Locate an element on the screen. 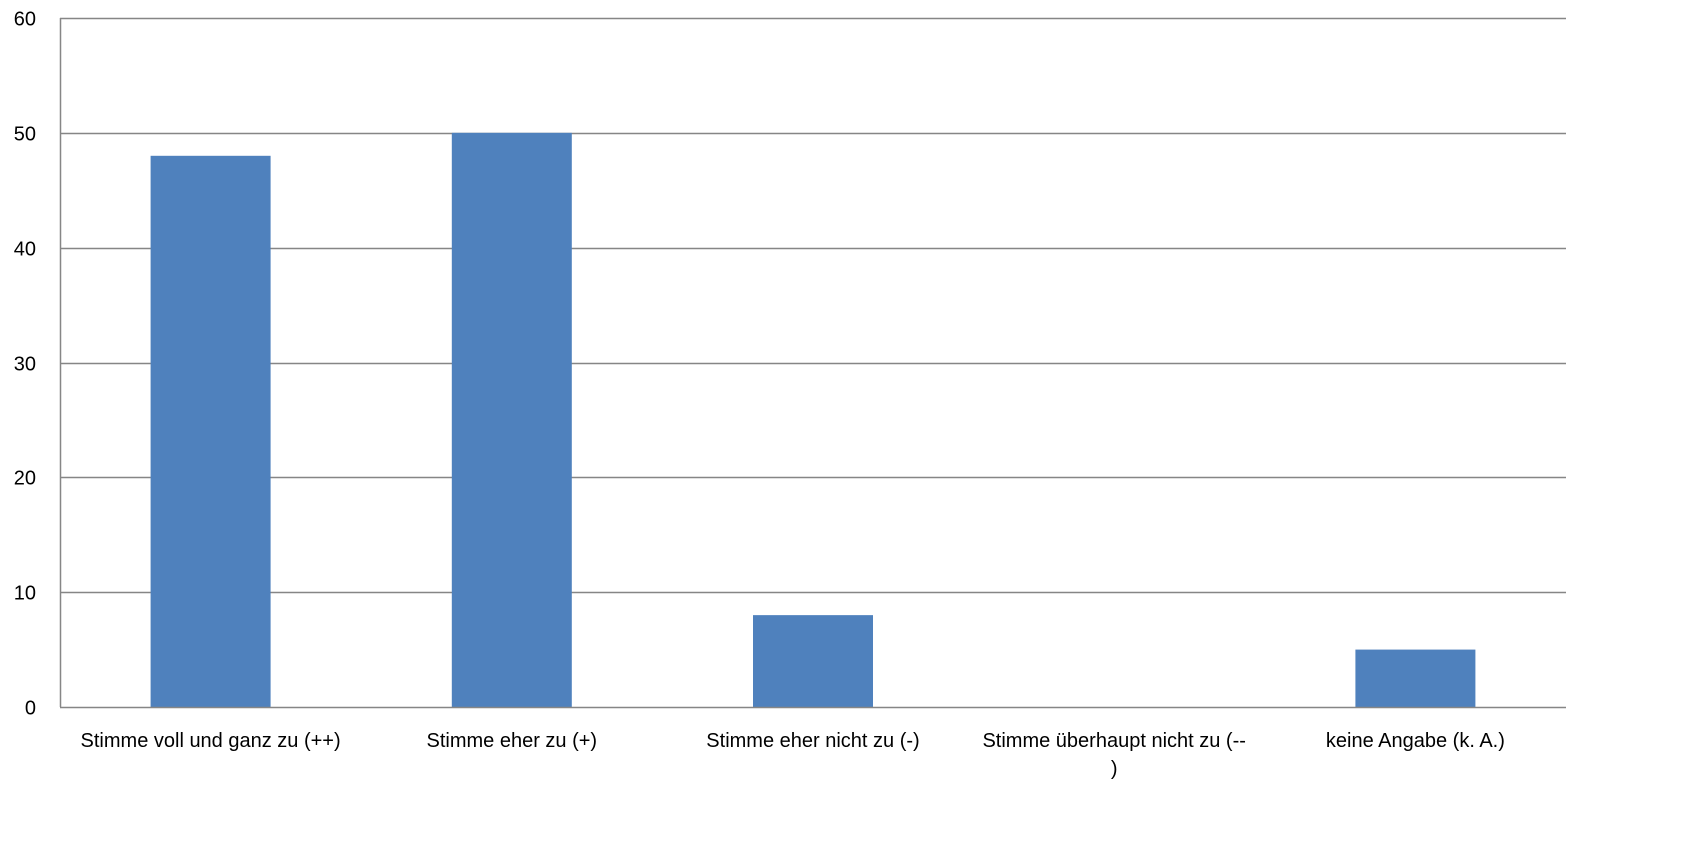 The image size is (1698, 845). y-tick-label: 0 is located at coordinates (30, 709).